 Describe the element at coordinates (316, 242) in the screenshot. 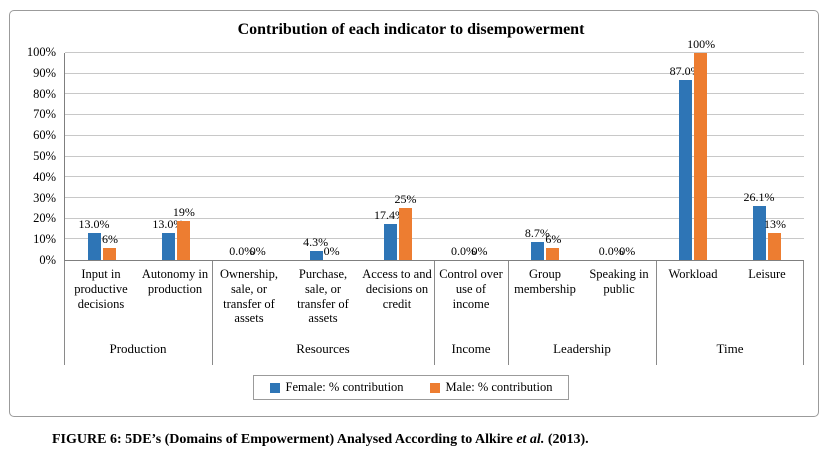

I see `bar-value-label: 4.3%` at that location.